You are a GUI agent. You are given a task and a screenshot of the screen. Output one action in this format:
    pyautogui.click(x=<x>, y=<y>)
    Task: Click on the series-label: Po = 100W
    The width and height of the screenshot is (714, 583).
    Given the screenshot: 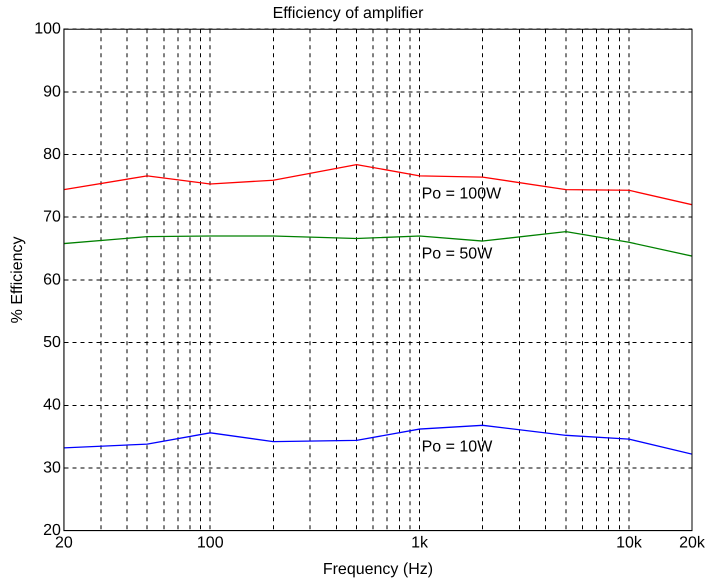 What is the action you would take?
    pyautogui.click(x=462, y=193)
    